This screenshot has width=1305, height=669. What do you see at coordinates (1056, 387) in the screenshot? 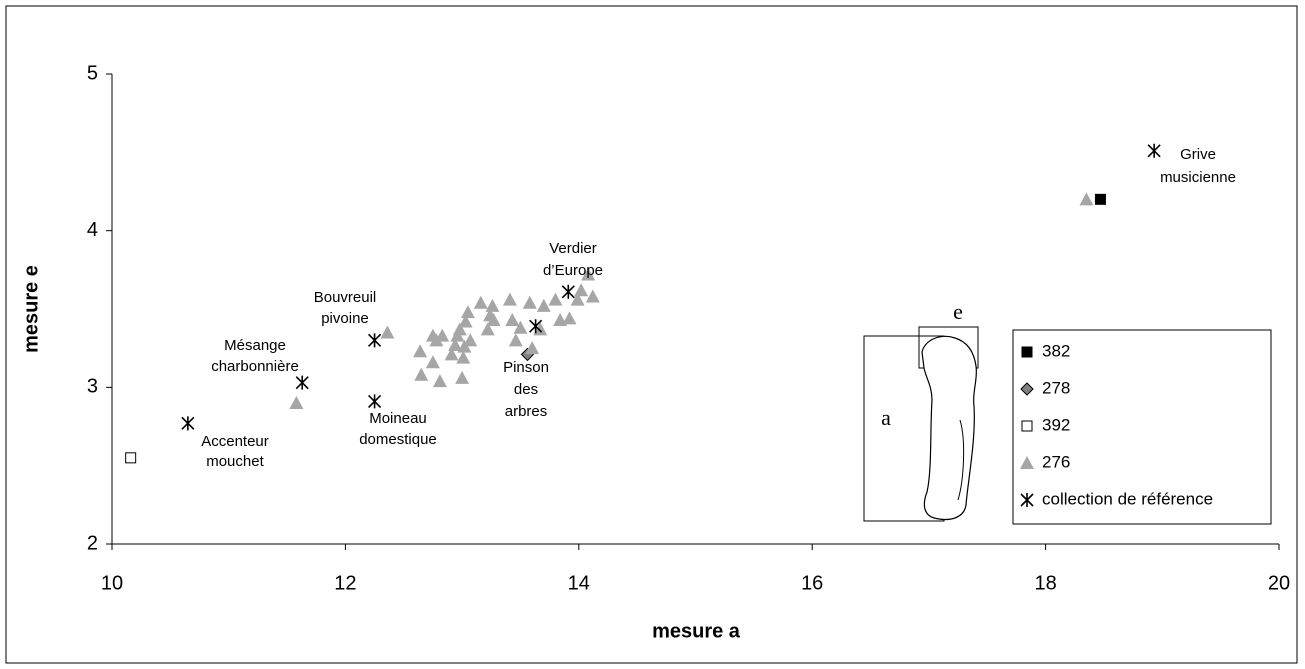
I see `legend-label: 278` at bounding box center [1056, 387].